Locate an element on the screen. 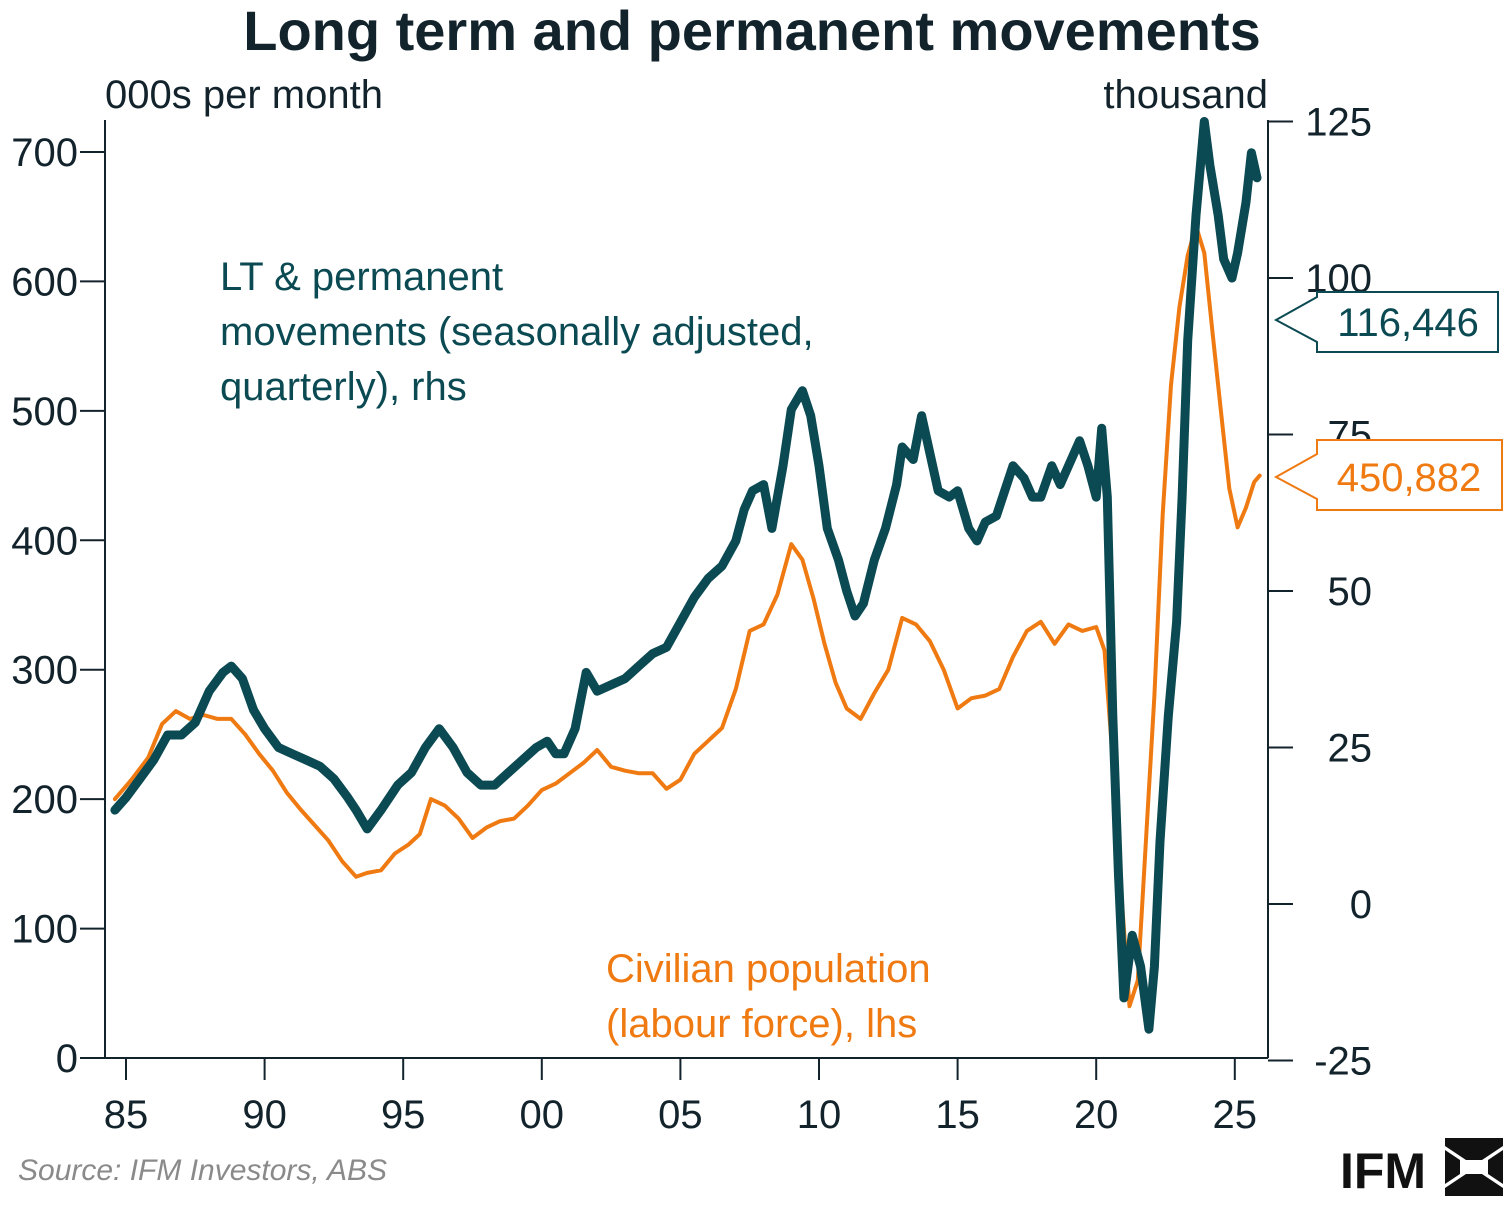 The width and height of the screenshot is (1505, 1209). chart-title: Long term and permanent movements is located at coordinates (752, 31).